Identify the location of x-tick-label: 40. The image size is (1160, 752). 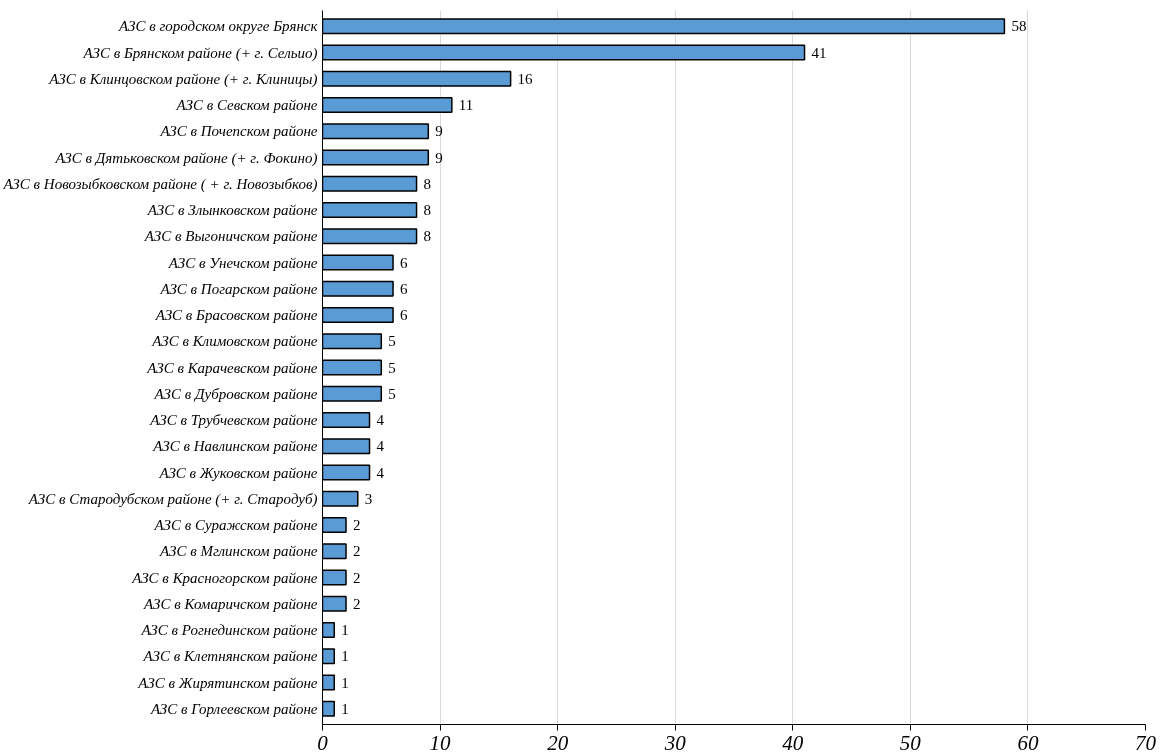
(793, 741).